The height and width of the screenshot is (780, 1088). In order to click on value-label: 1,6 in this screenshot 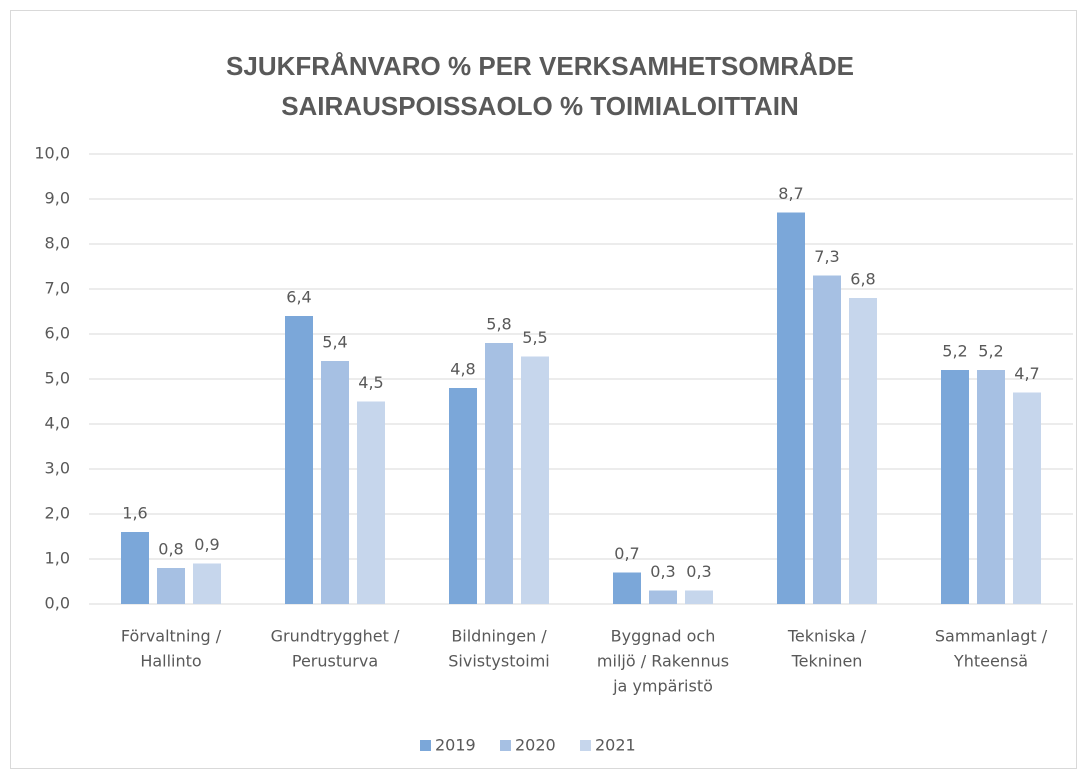, I will do `click(134, 513)`.